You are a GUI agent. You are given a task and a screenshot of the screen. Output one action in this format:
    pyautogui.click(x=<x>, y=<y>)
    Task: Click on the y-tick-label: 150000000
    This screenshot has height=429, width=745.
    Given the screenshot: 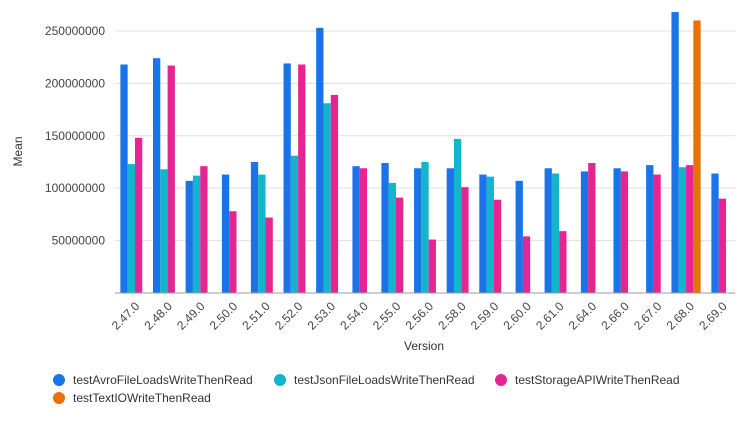 What is the action you would take?
    pyautogui.click(x=75, y=136)
    